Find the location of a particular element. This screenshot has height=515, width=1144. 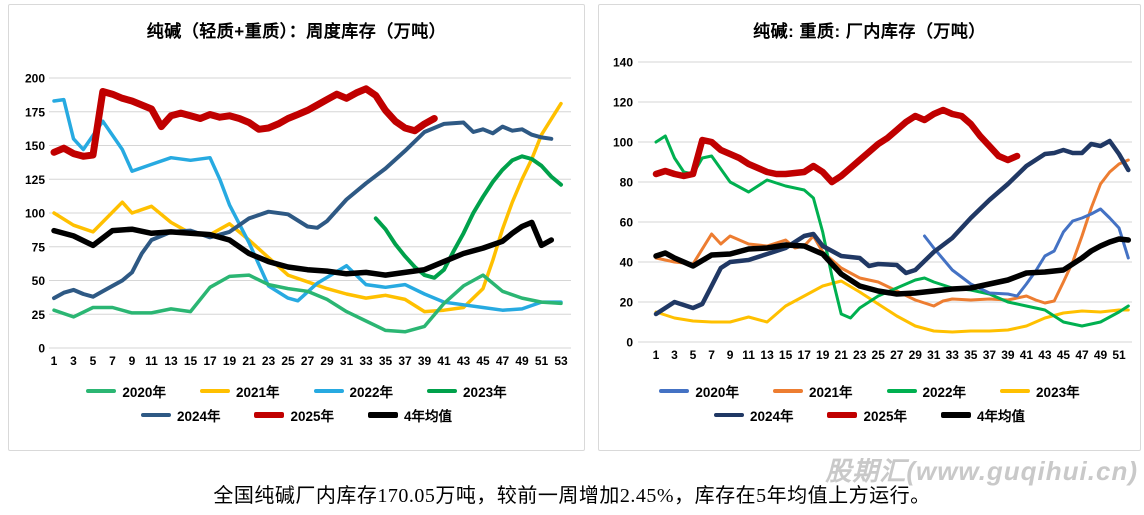

left-chart-legend: 2020年 2021年 2022年 2023年 2024年 2025年 4年均值 is located at coordinates (296, 403).